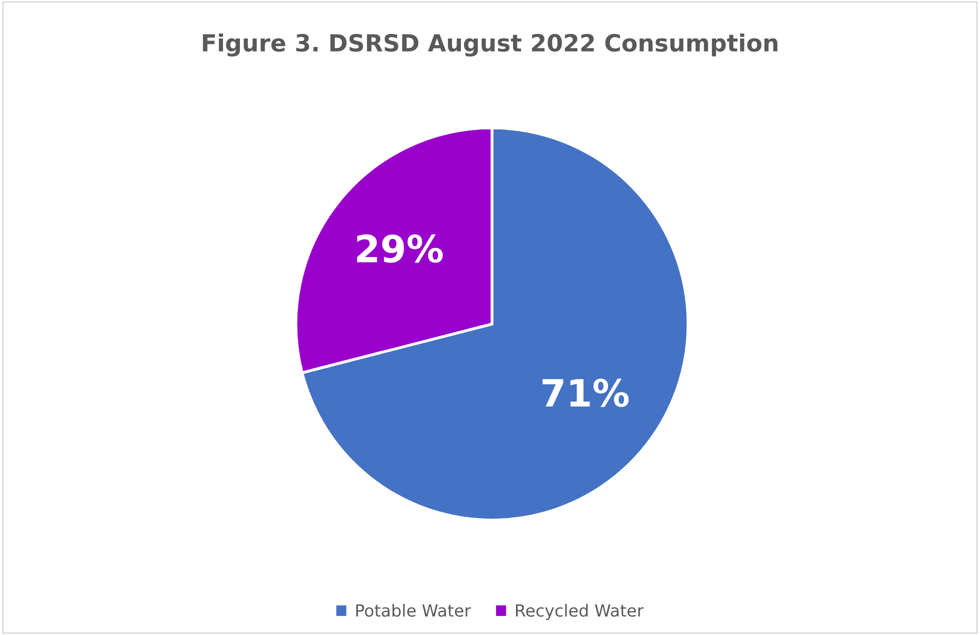 The width and height of the screenshot is (980, 635). Describe the element at coordinates (585, 392) in the screenshot. I see `data-label: 71%` at that location.